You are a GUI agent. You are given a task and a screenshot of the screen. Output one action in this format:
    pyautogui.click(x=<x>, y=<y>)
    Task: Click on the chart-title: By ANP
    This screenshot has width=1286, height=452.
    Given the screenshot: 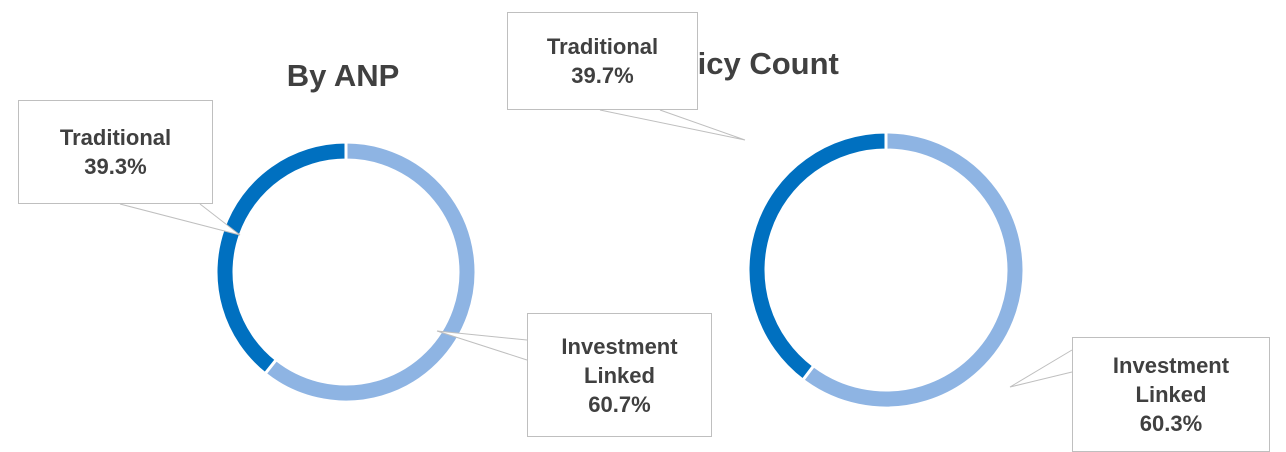 What is the action you would take?
    pyautogui.click(x=343, y=75)
    